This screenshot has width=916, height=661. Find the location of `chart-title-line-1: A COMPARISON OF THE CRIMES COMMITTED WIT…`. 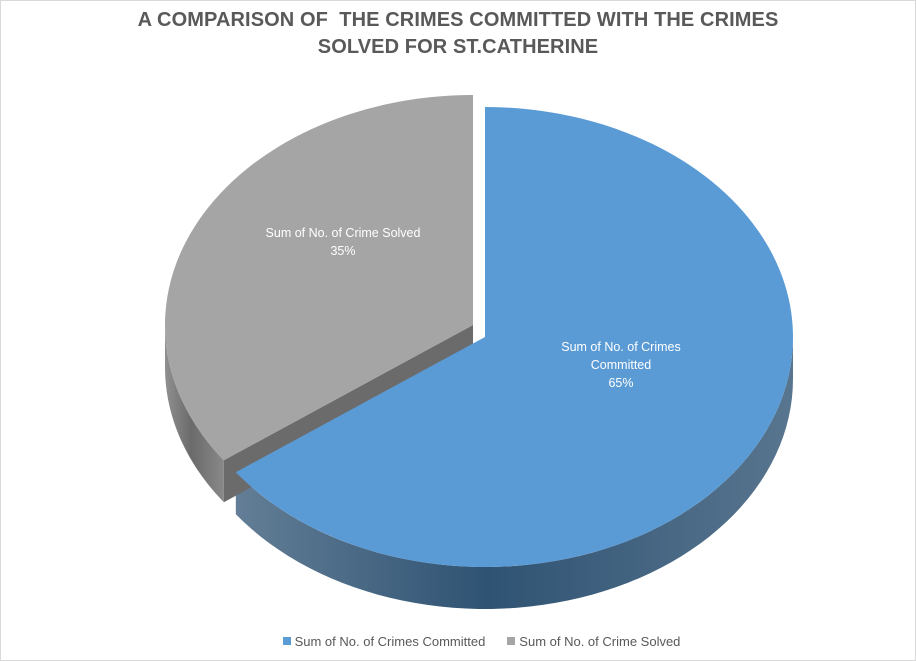

chart-title-line-1: A COMPARISON OF THE CRIMES COMMITTED WIT… is located at coordinates (458, 20).